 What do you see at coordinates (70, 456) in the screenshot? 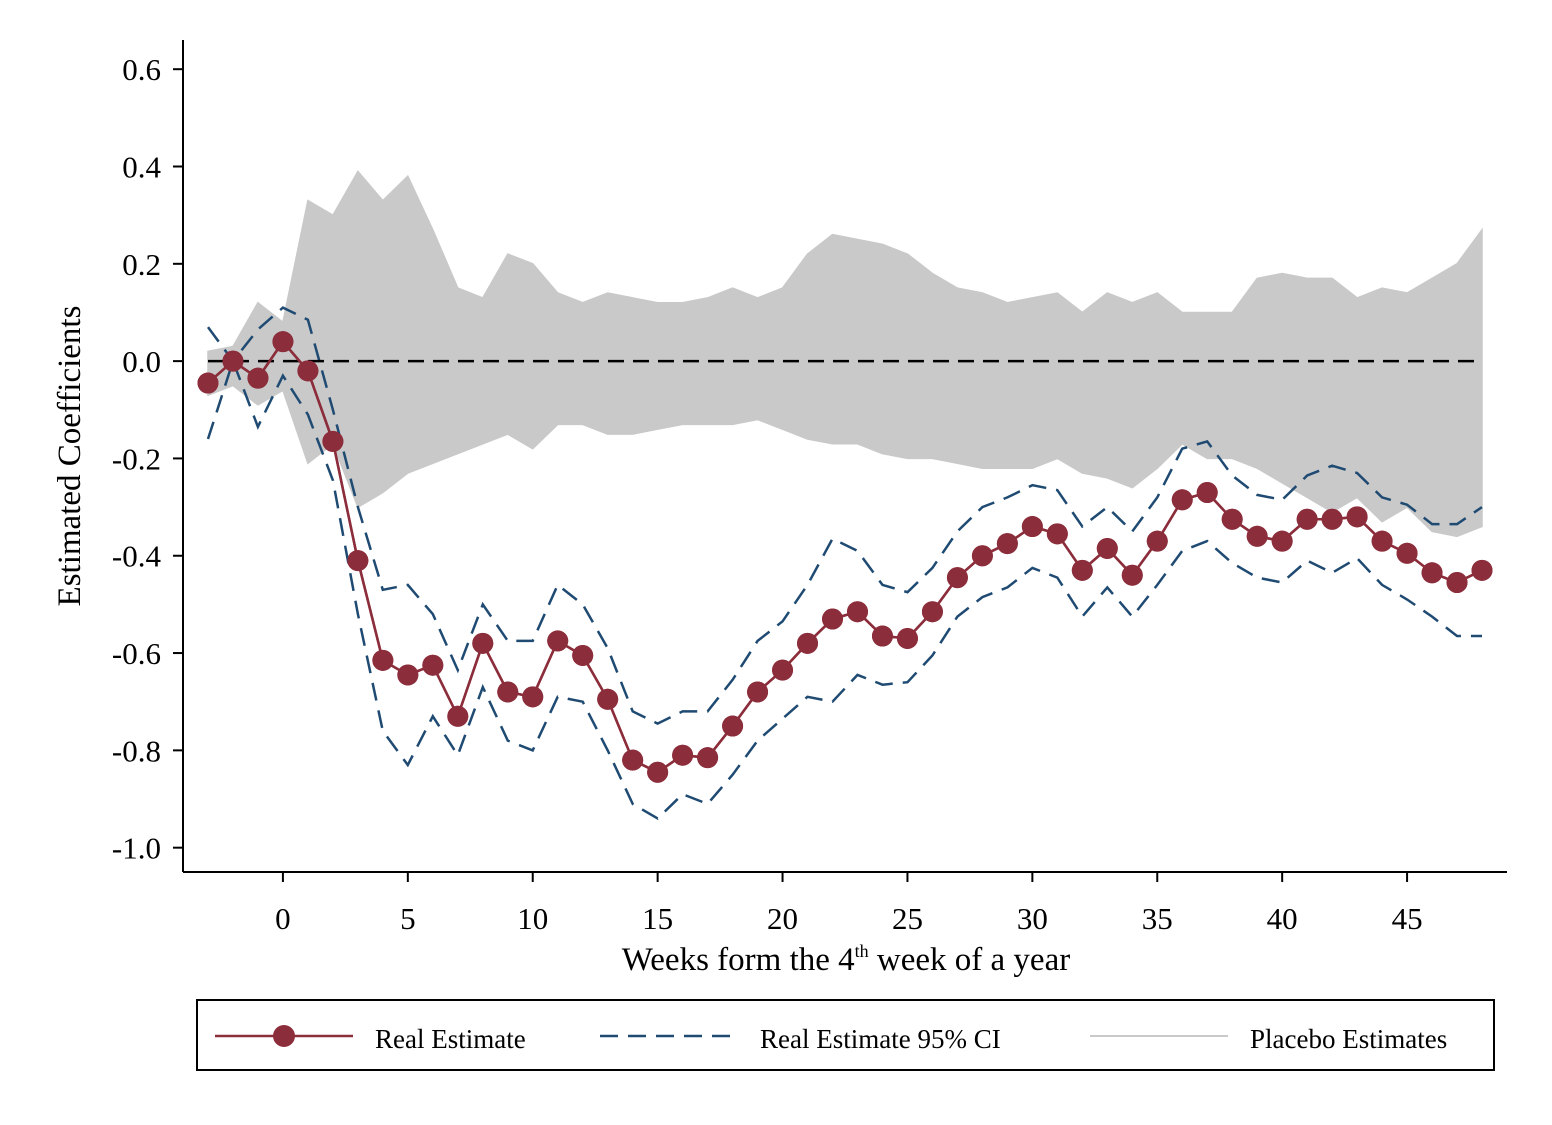
I see `y-axis-title: Estimated Coefficients` at bounding box center [70, 456].